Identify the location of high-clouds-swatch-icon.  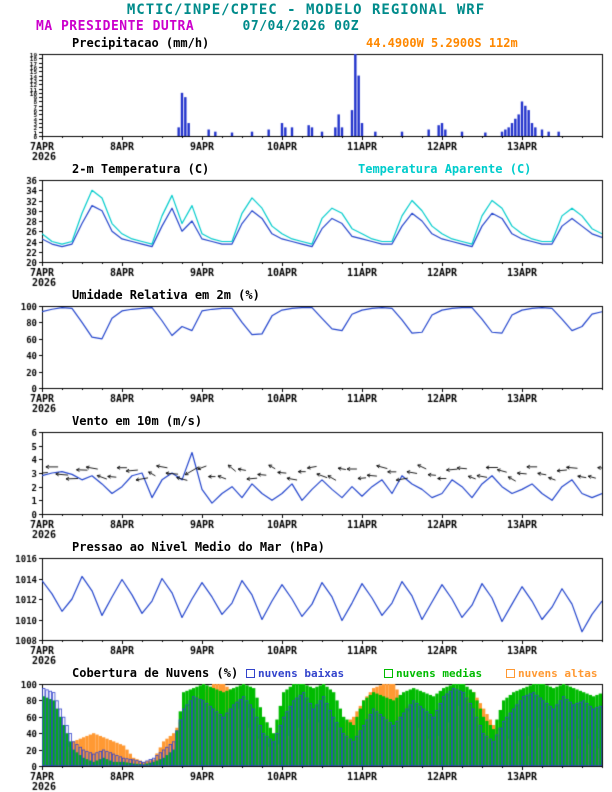
(510, 673).